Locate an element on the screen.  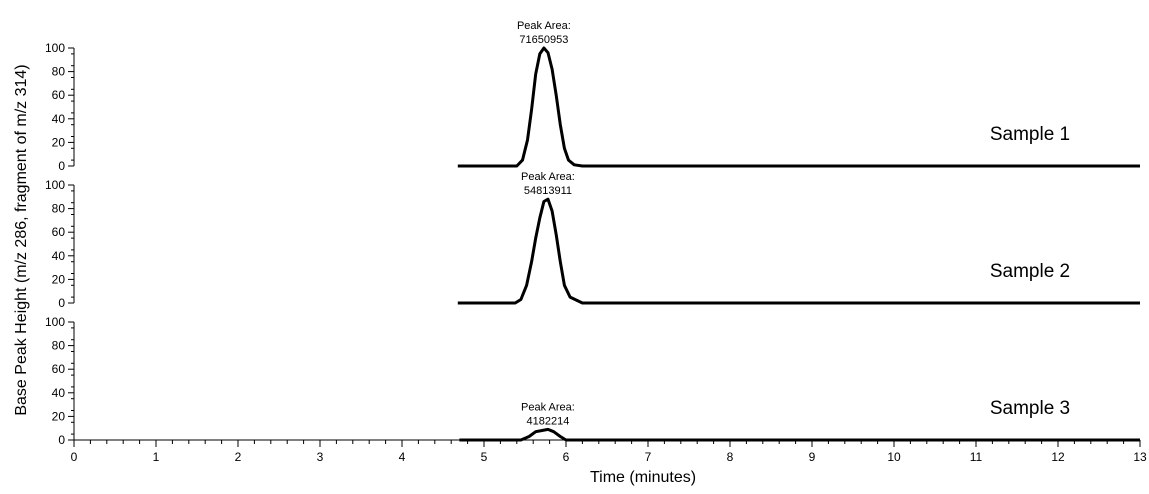
sample-label: Sample 3 is located at coordinates (1030, 408).